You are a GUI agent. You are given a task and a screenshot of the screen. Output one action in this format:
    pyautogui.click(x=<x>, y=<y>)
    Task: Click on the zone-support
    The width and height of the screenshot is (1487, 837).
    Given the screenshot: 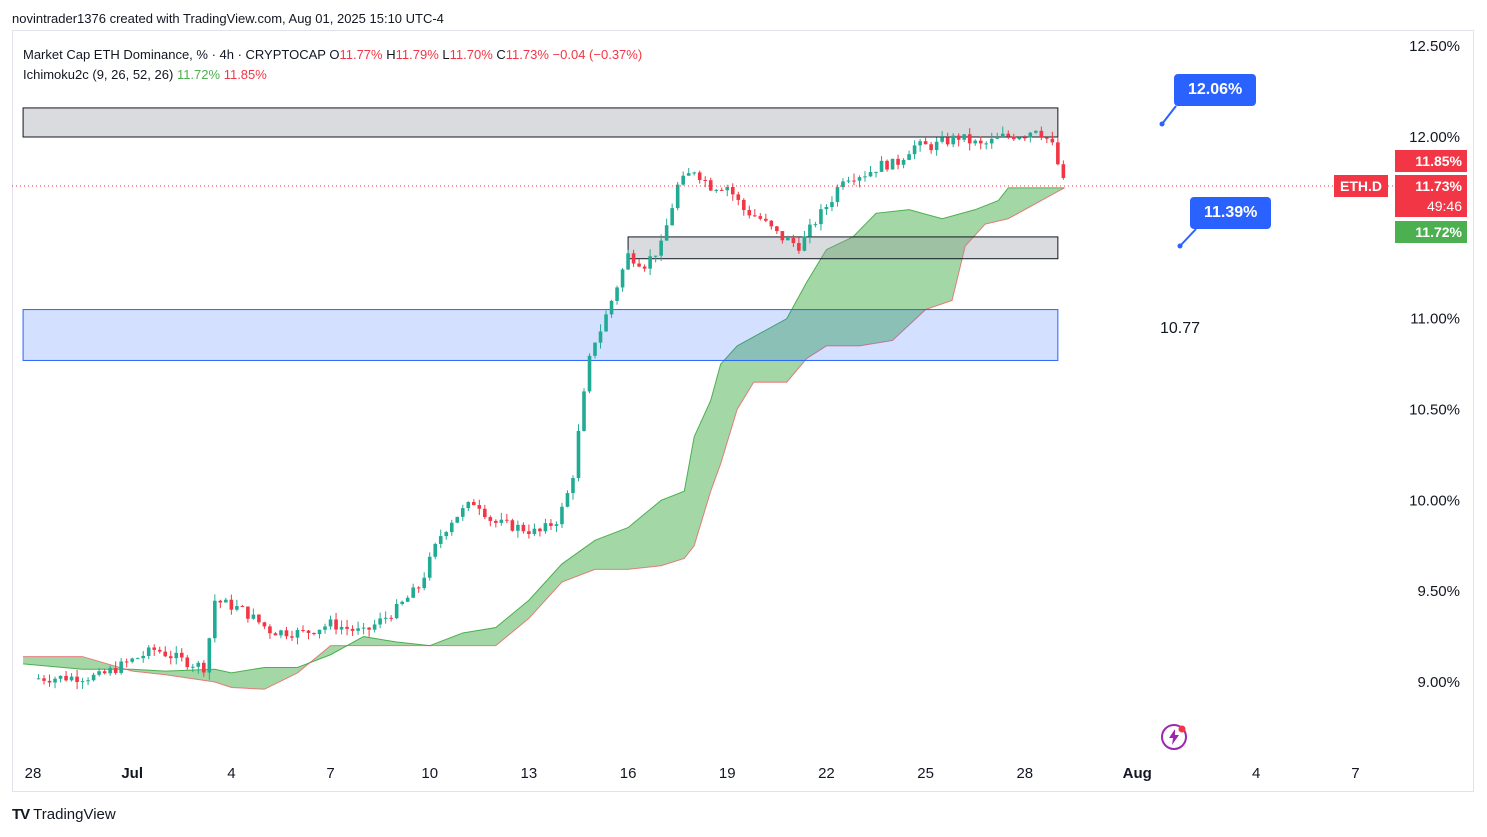 What is the action you would take?
    pyautogui.click(x=843, y=248)
    